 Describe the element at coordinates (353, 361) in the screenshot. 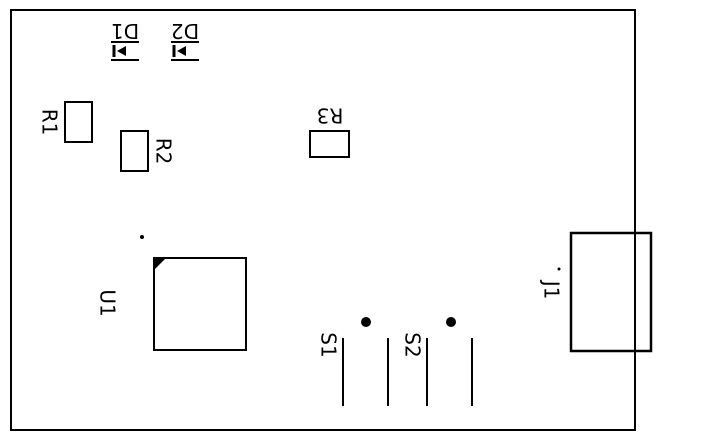

I see `switch-s1: S1` at that location.